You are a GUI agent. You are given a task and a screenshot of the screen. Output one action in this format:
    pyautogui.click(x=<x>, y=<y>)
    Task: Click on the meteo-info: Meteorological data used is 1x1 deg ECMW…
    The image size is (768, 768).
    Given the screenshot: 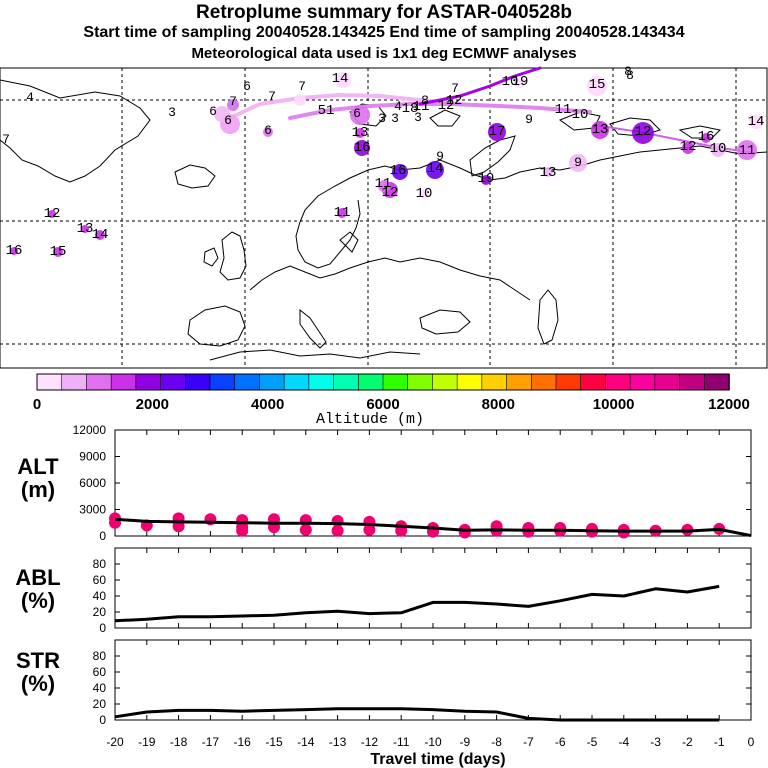 What is the action you would take?
    pyautogui.click(x=384, y=53)
    